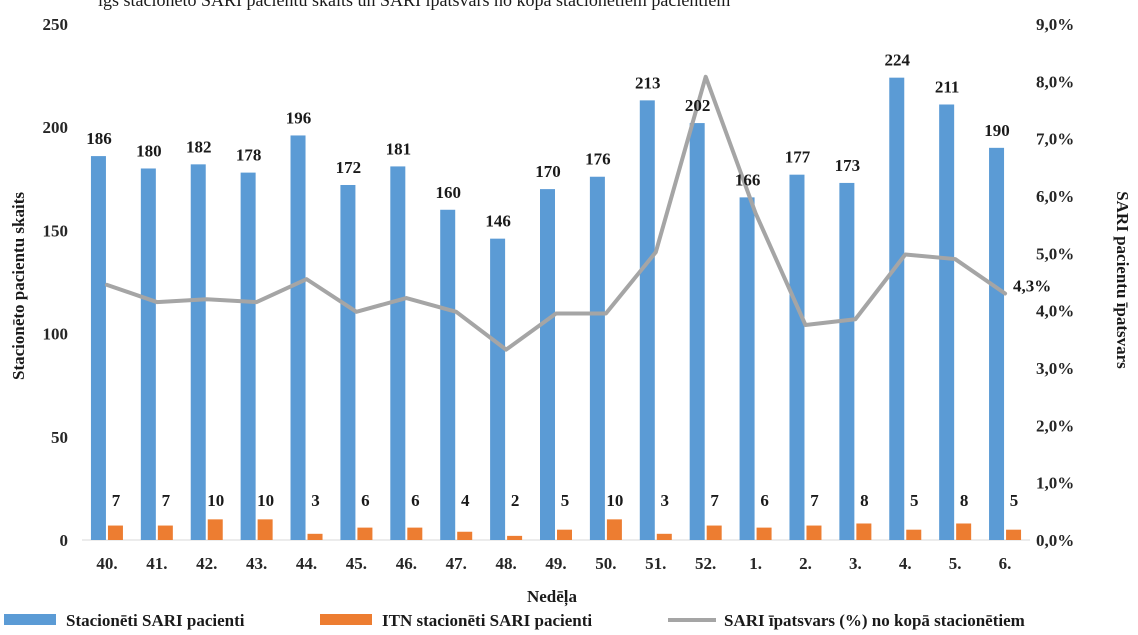 The width and height of the screenshot is (1138, 635). Describe the element at coordinates (59, 437) in the screenshot. I see `y-tick-label: 50` at that location.